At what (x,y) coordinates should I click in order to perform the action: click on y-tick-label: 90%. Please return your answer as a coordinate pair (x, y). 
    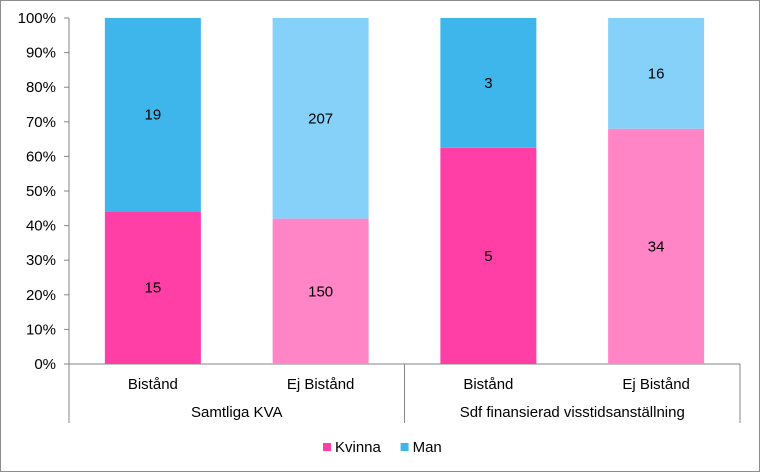
    Looking at the image, I should click on (41, 53).